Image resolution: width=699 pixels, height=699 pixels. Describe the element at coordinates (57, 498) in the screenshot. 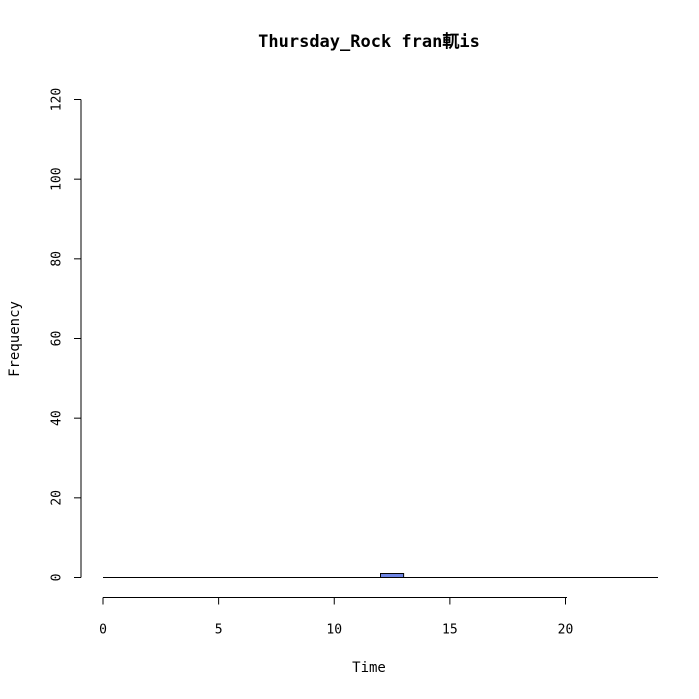

I see `y-tick-label-20: 20` at that location.